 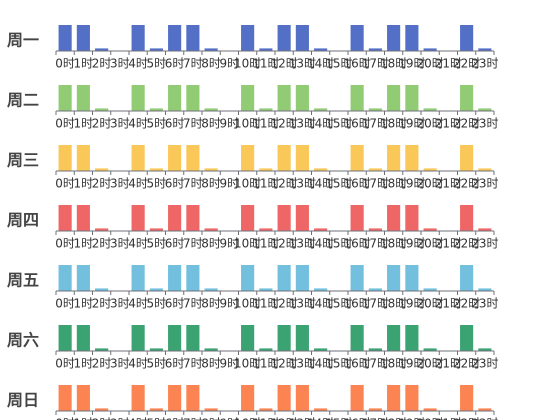 What do you see at coordinates (411, 418) in the screenshot?
I see `x-tick-label: 19时` at bounding box center [411, 418].